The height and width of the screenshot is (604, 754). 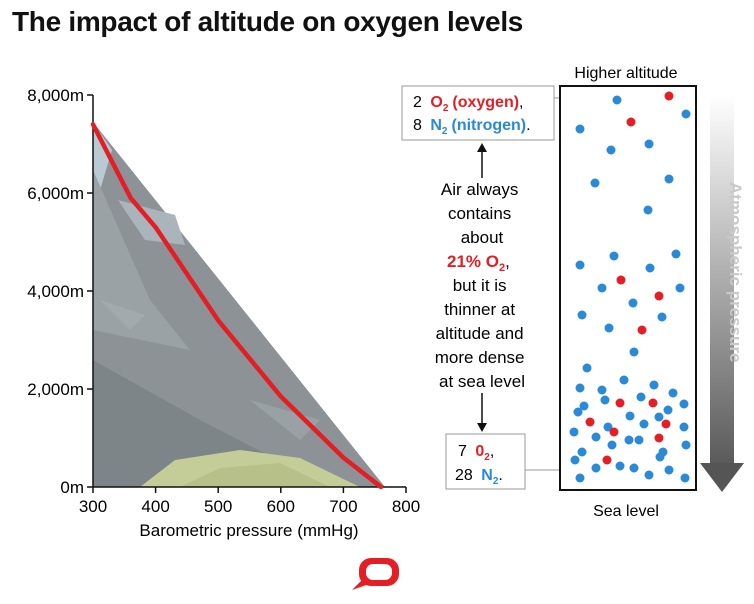 What do you see at coordinates (55, 95) in the screenshot?
I see `y-tick-label: 8,000m` at bounding box center [55, 95].